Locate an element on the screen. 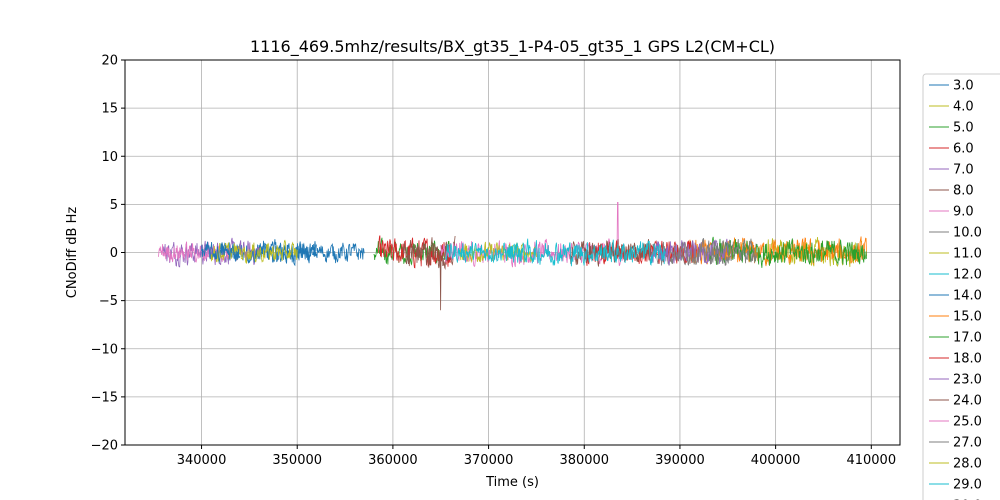 The image size is (1000, 500). y-tick-label: −15 is located at coordinates (104, 397).